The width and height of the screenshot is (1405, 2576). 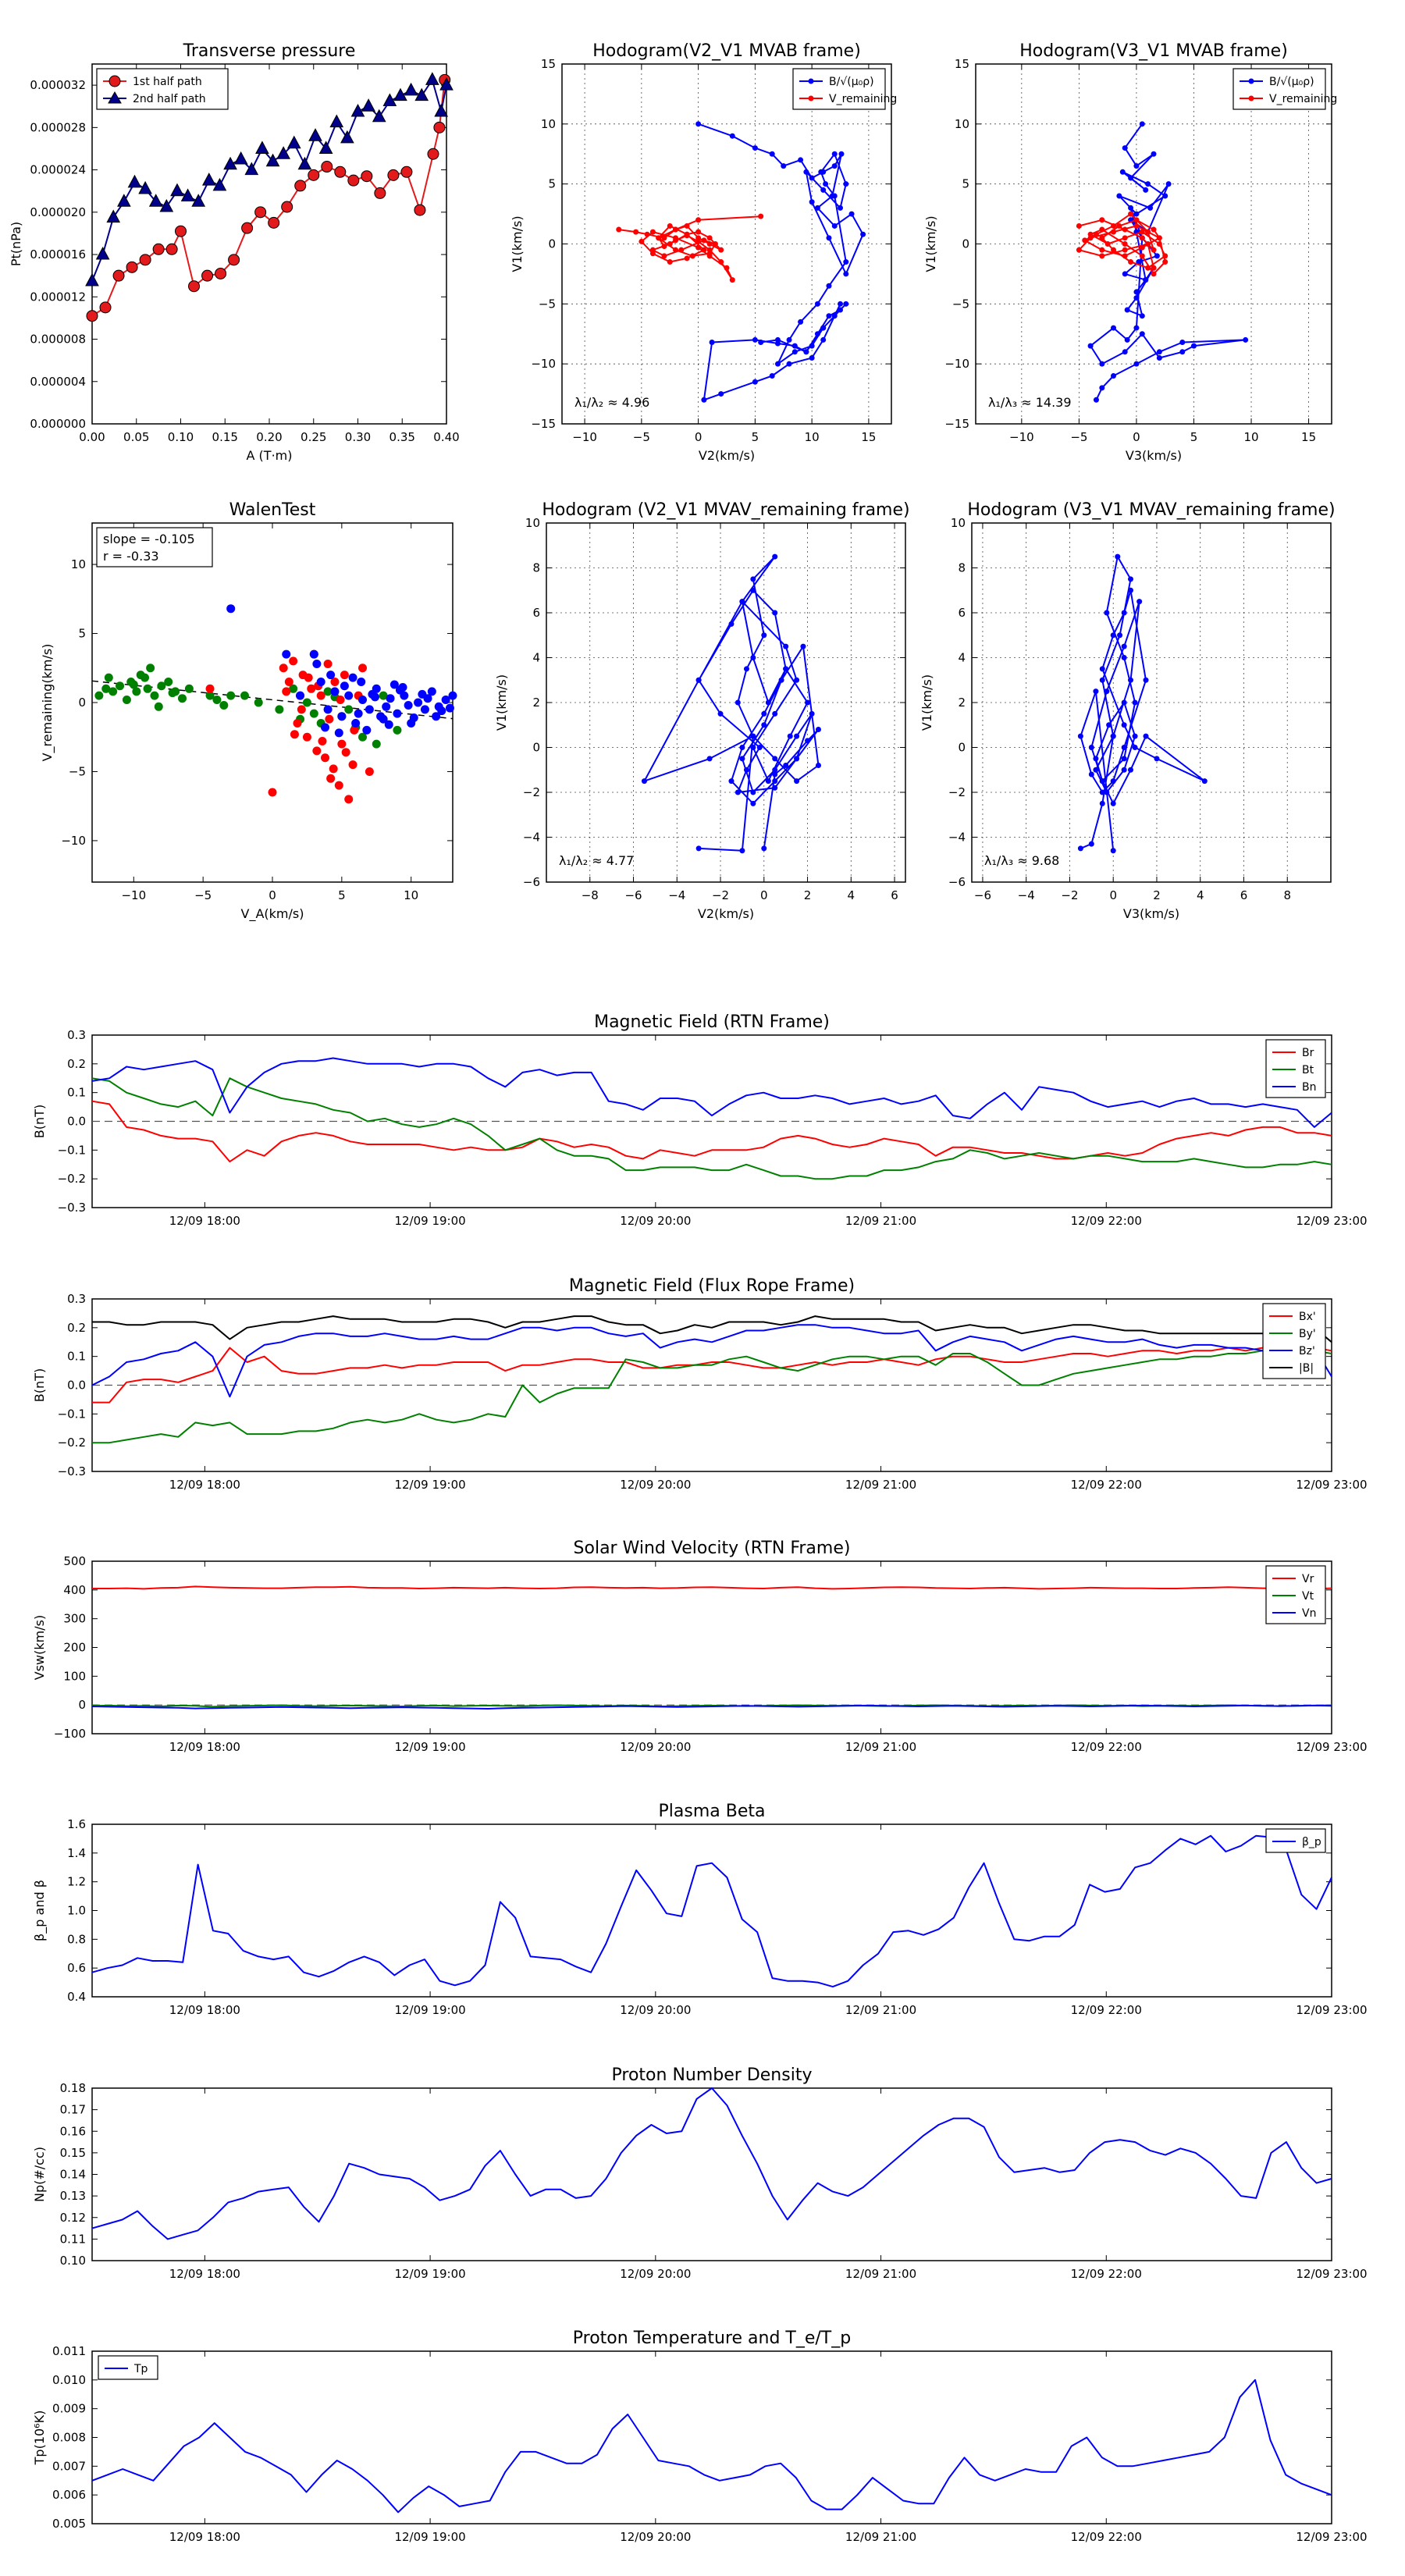 I want to click on legend-label: Bz', so click(x=1307, y=1351).